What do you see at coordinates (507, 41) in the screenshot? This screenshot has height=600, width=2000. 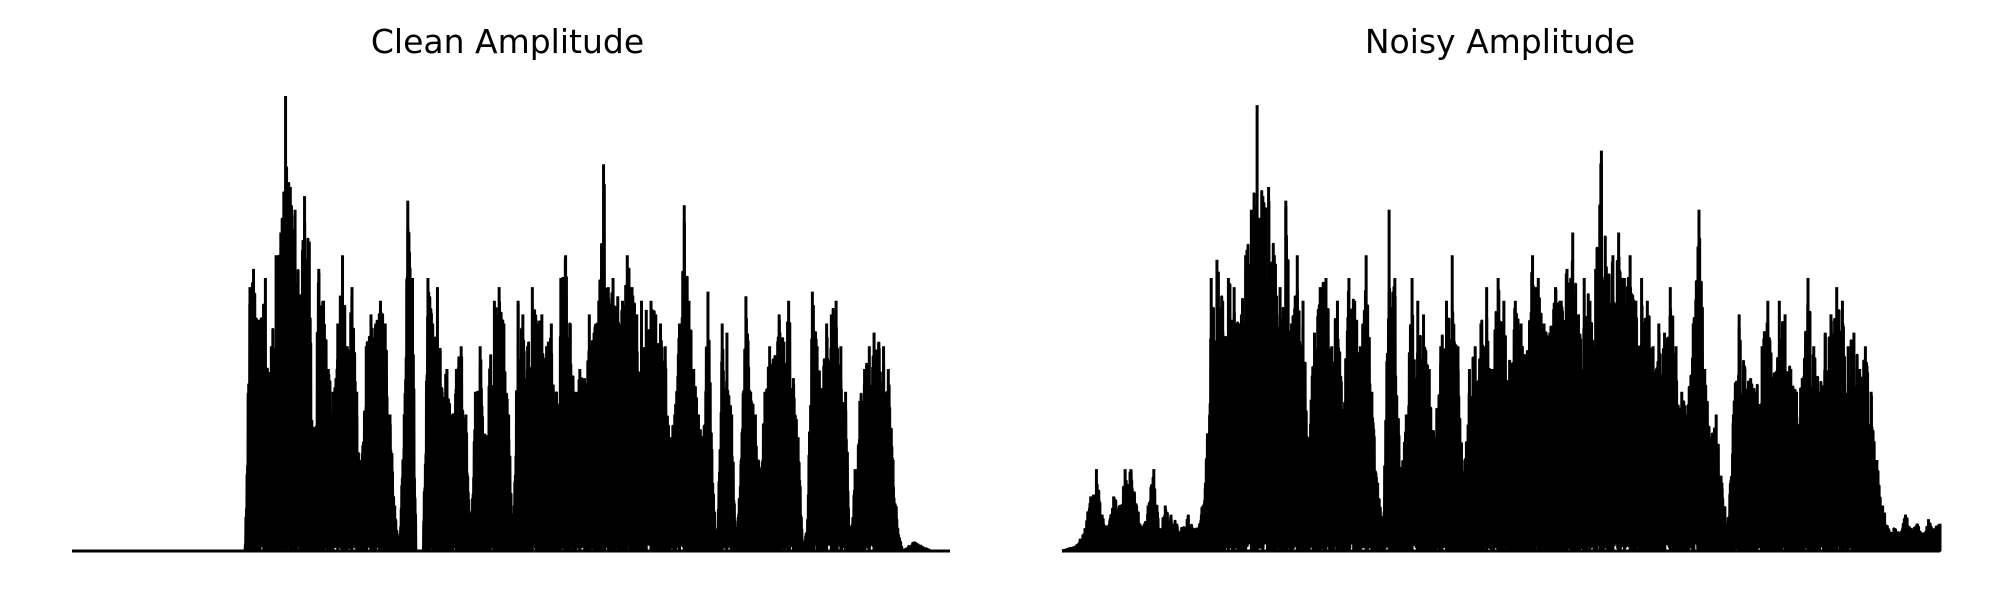 I see `chart-title: Clean Amplitude` at bounding box center [507, 41].